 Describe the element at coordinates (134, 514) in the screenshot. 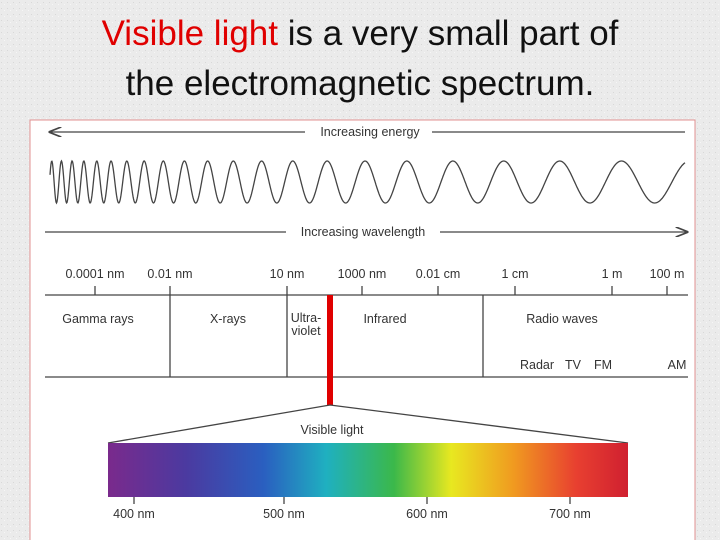

I see `visible-scale-label: 400 nm` at that location.